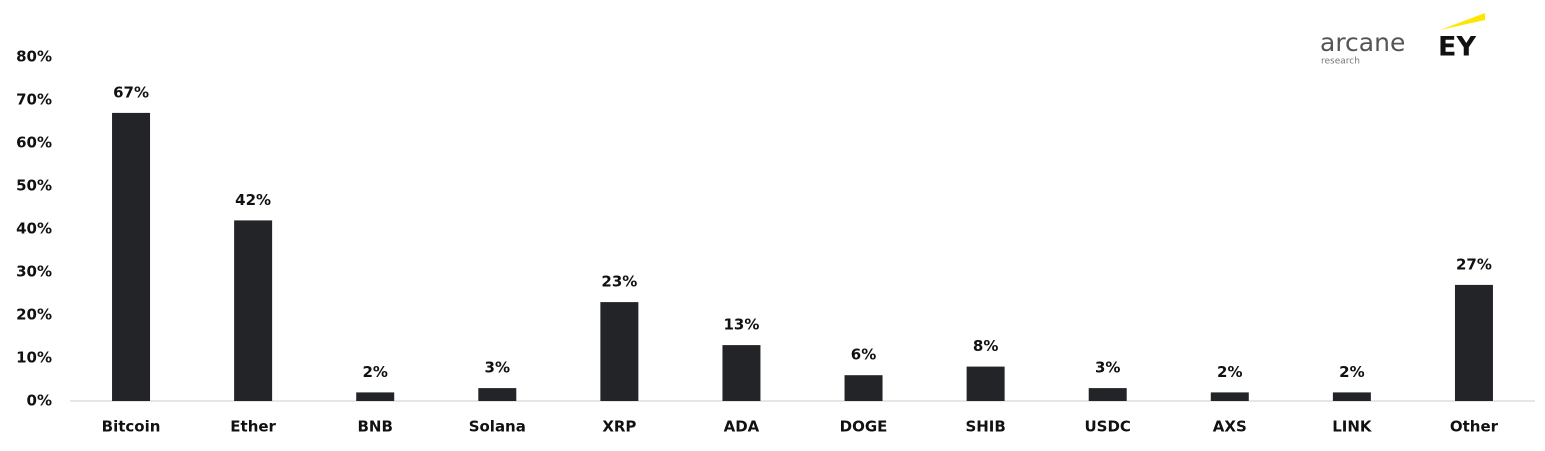 This screenshot has height=451, width=1545. Describe the element at coordinates (253, 200) in the screenshot. I see `data-label: 42%` at that location.